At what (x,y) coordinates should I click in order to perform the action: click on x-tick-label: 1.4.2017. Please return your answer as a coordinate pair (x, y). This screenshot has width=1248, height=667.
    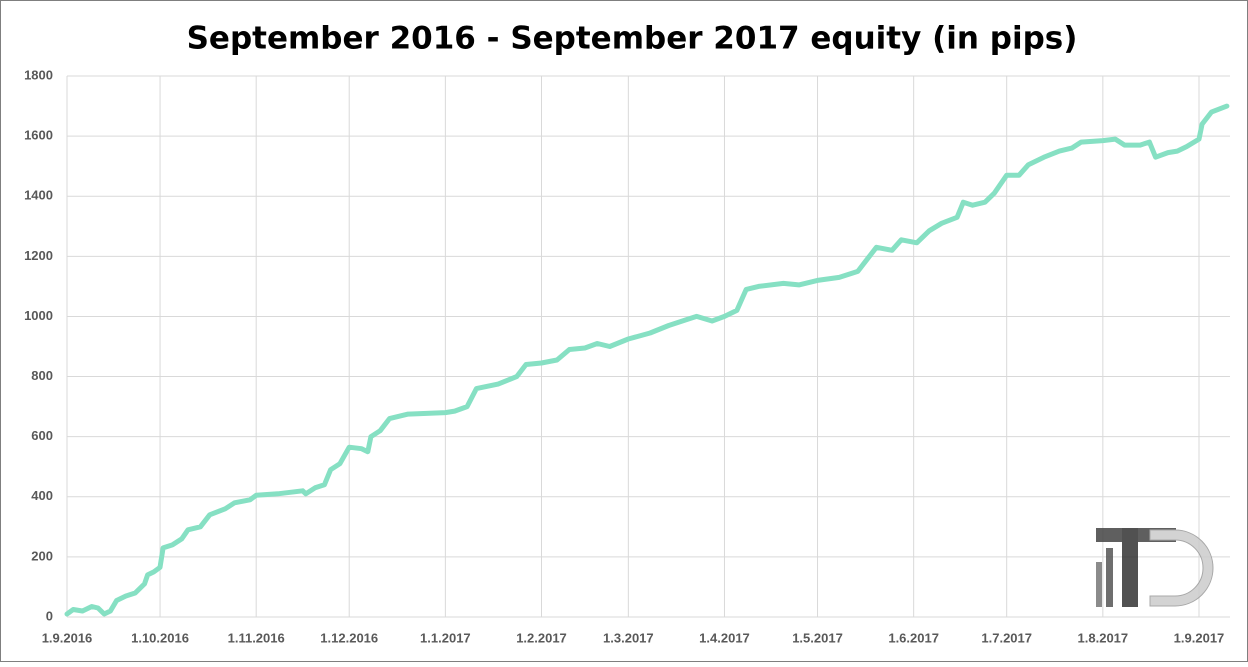
    Looking at the image, I should click on (724, 637).